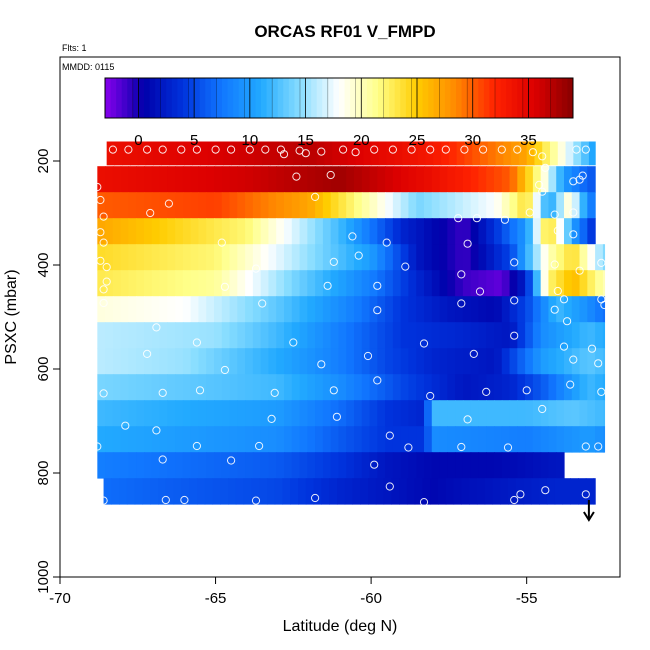  What do you see at coordinates (74, 48) in the screenshot?
I see `flights-note: Flts: 1` at bounding box center [74, 48].